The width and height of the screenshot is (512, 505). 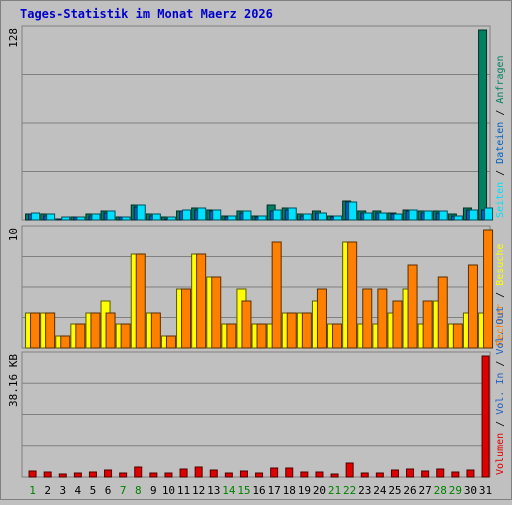 I want to click on day-label-30: 30, so click(x=470, y=490).